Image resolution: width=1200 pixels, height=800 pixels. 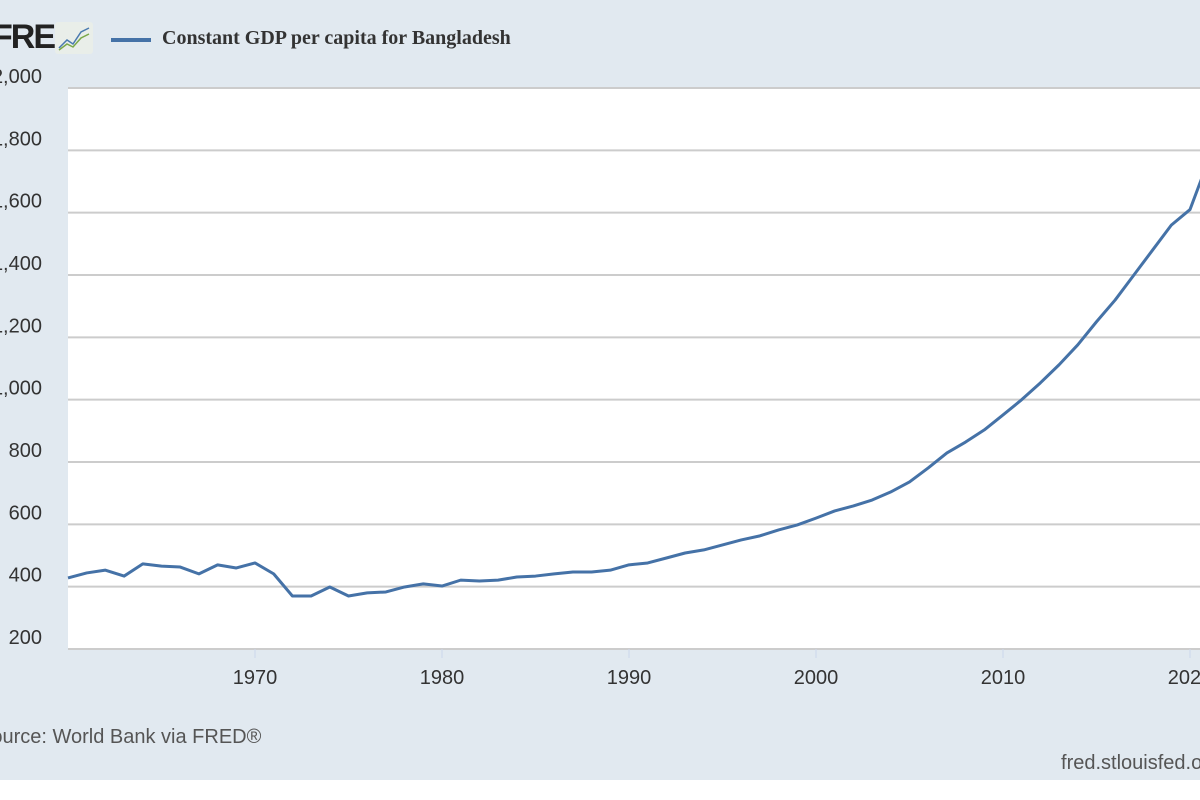 I want to click on y-tick-label: 600, so click(x=25, y=513).